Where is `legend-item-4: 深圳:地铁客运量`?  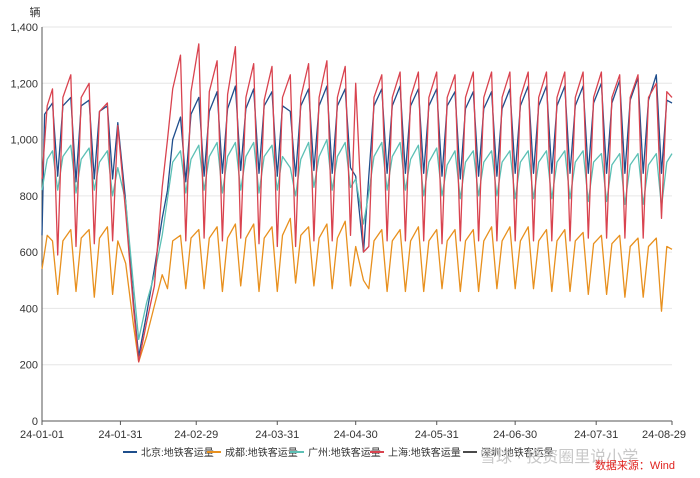 legend-item-4: 深圳:地铁客运量 is located at coordinates (508, 452).